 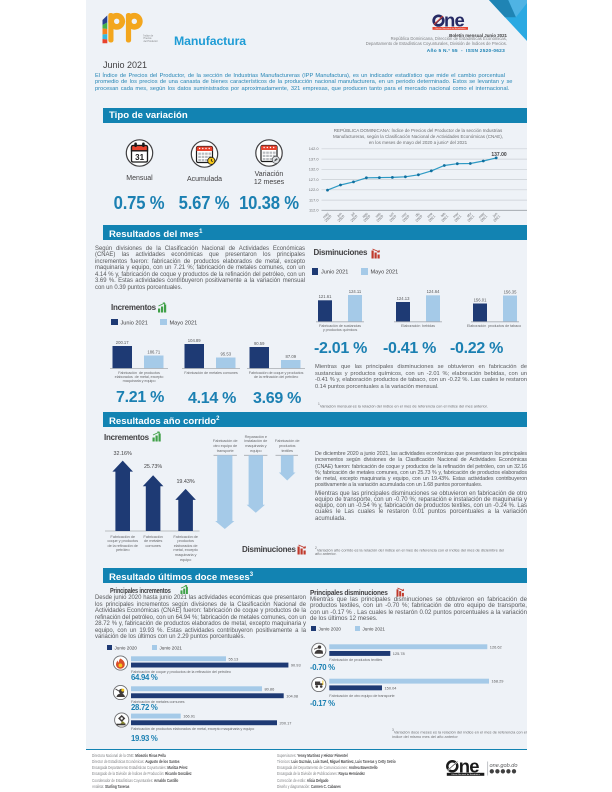 I want to click on svg-text: 80.86, so click(x=270, y=688).